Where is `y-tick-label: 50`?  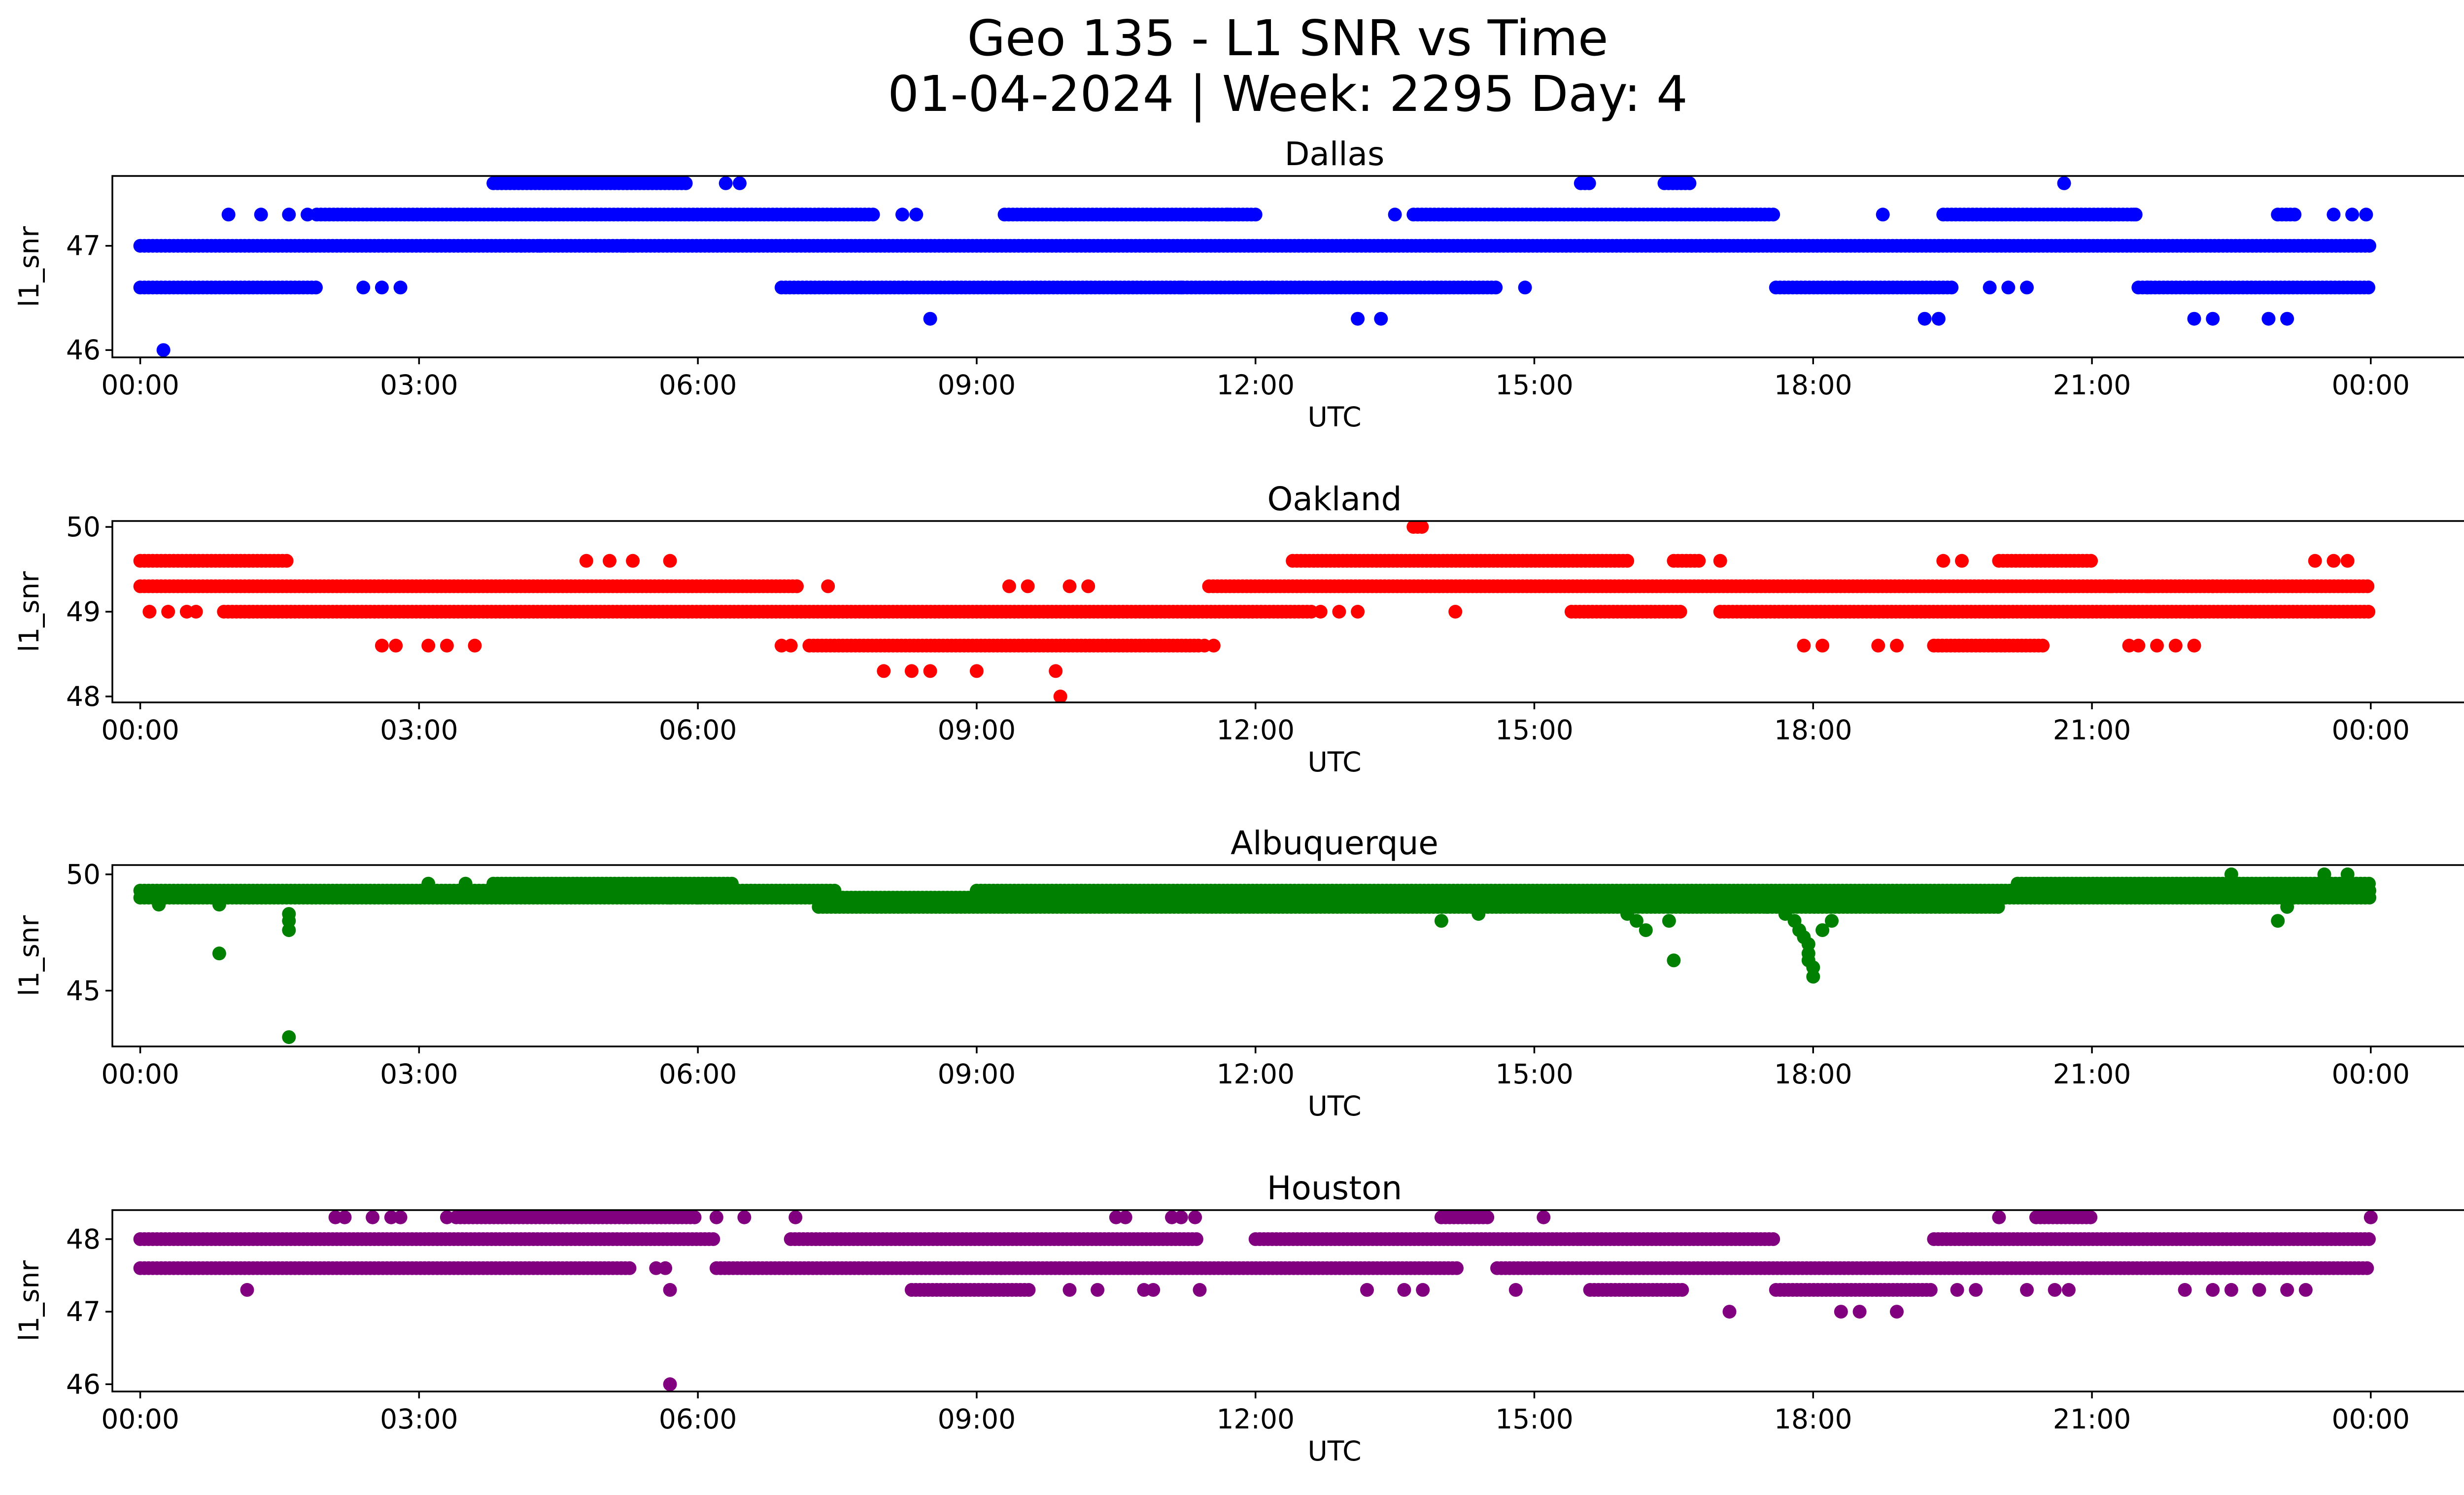
y-tick-label: 50 is located at coordinates (83, 527).